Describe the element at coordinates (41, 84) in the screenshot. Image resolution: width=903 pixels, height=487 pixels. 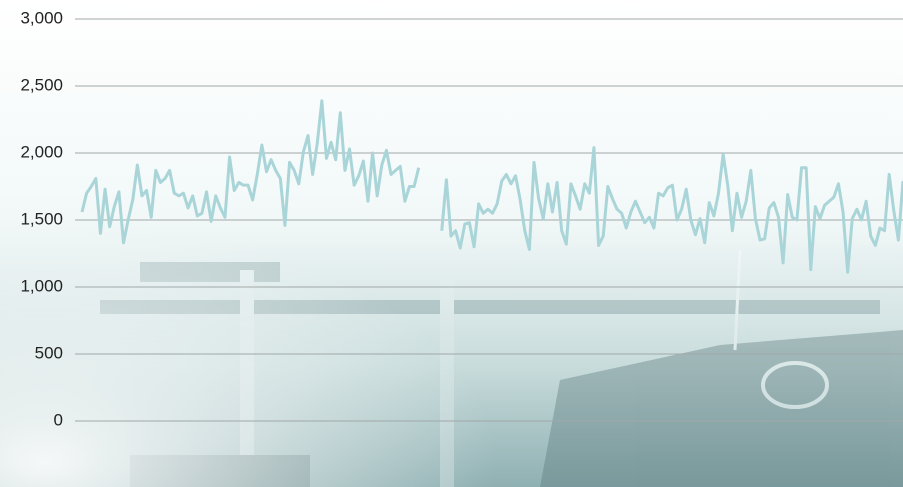
I see `y-tick-label: 2,500` at that location.